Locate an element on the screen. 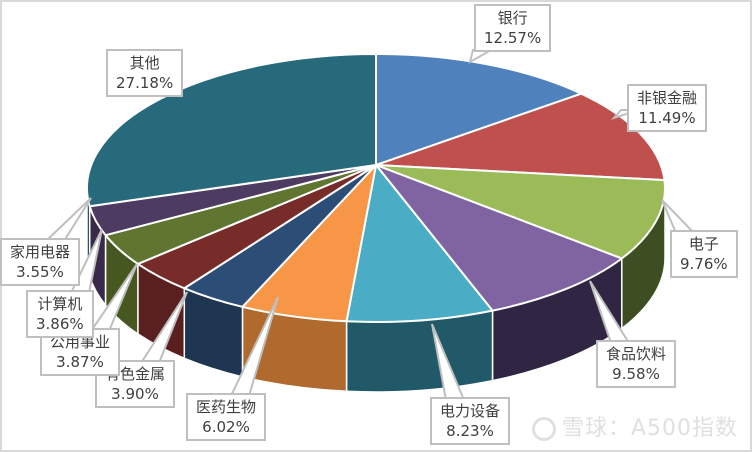 This screenshot has height=452, width=752. watermark-text: 雪球：A500指数 is located at coordinates (649, 428).